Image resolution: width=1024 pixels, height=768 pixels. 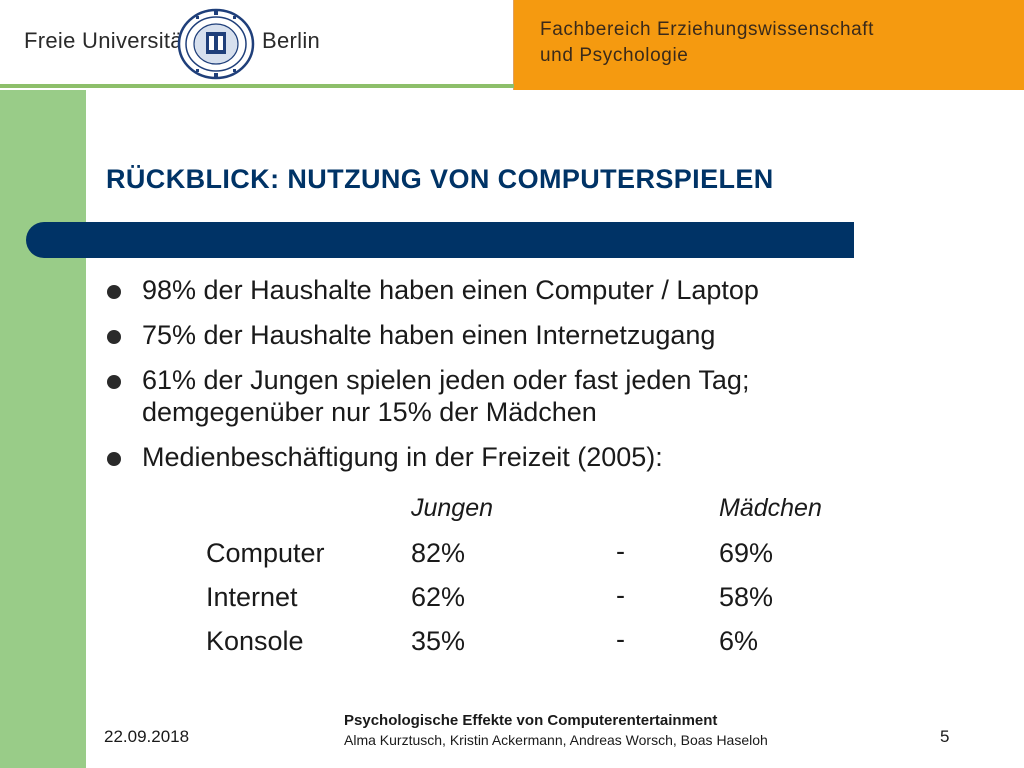 I want to click on row-label-konsole: Konsole, so click(x=255, y=641).